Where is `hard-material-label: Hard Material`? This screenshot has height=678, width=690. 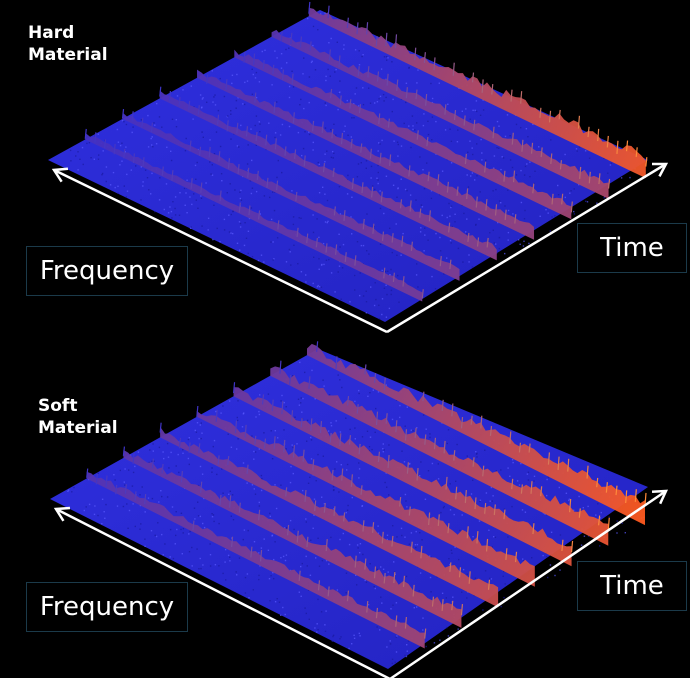
hard-material-label: Hard Material is located at coordinates (68, 44).